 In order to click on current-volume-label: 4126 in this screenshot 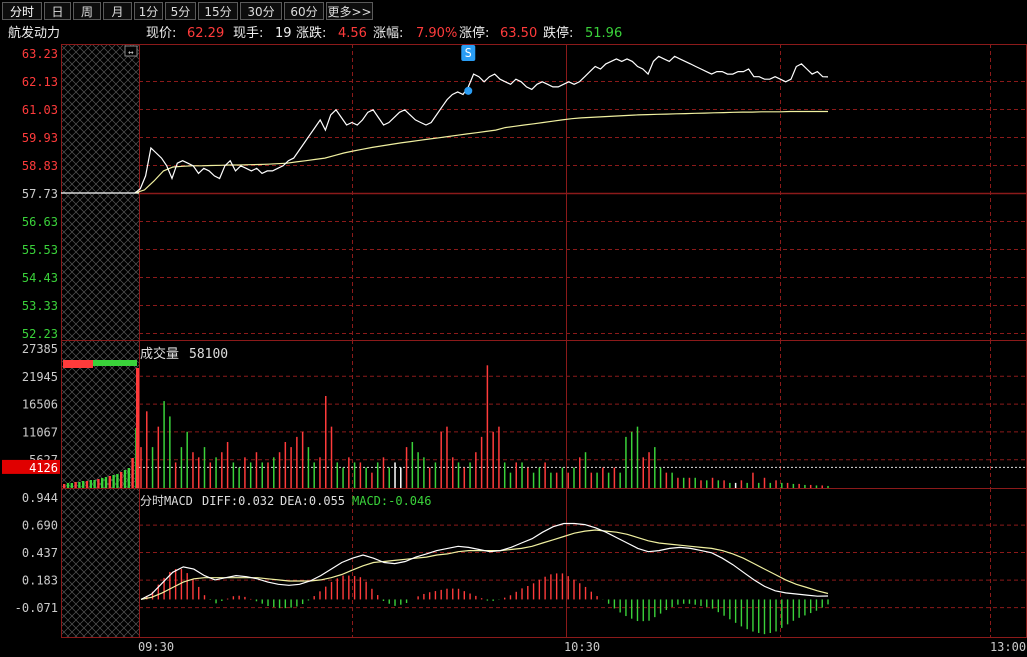, I will do `click(43, 468)`.